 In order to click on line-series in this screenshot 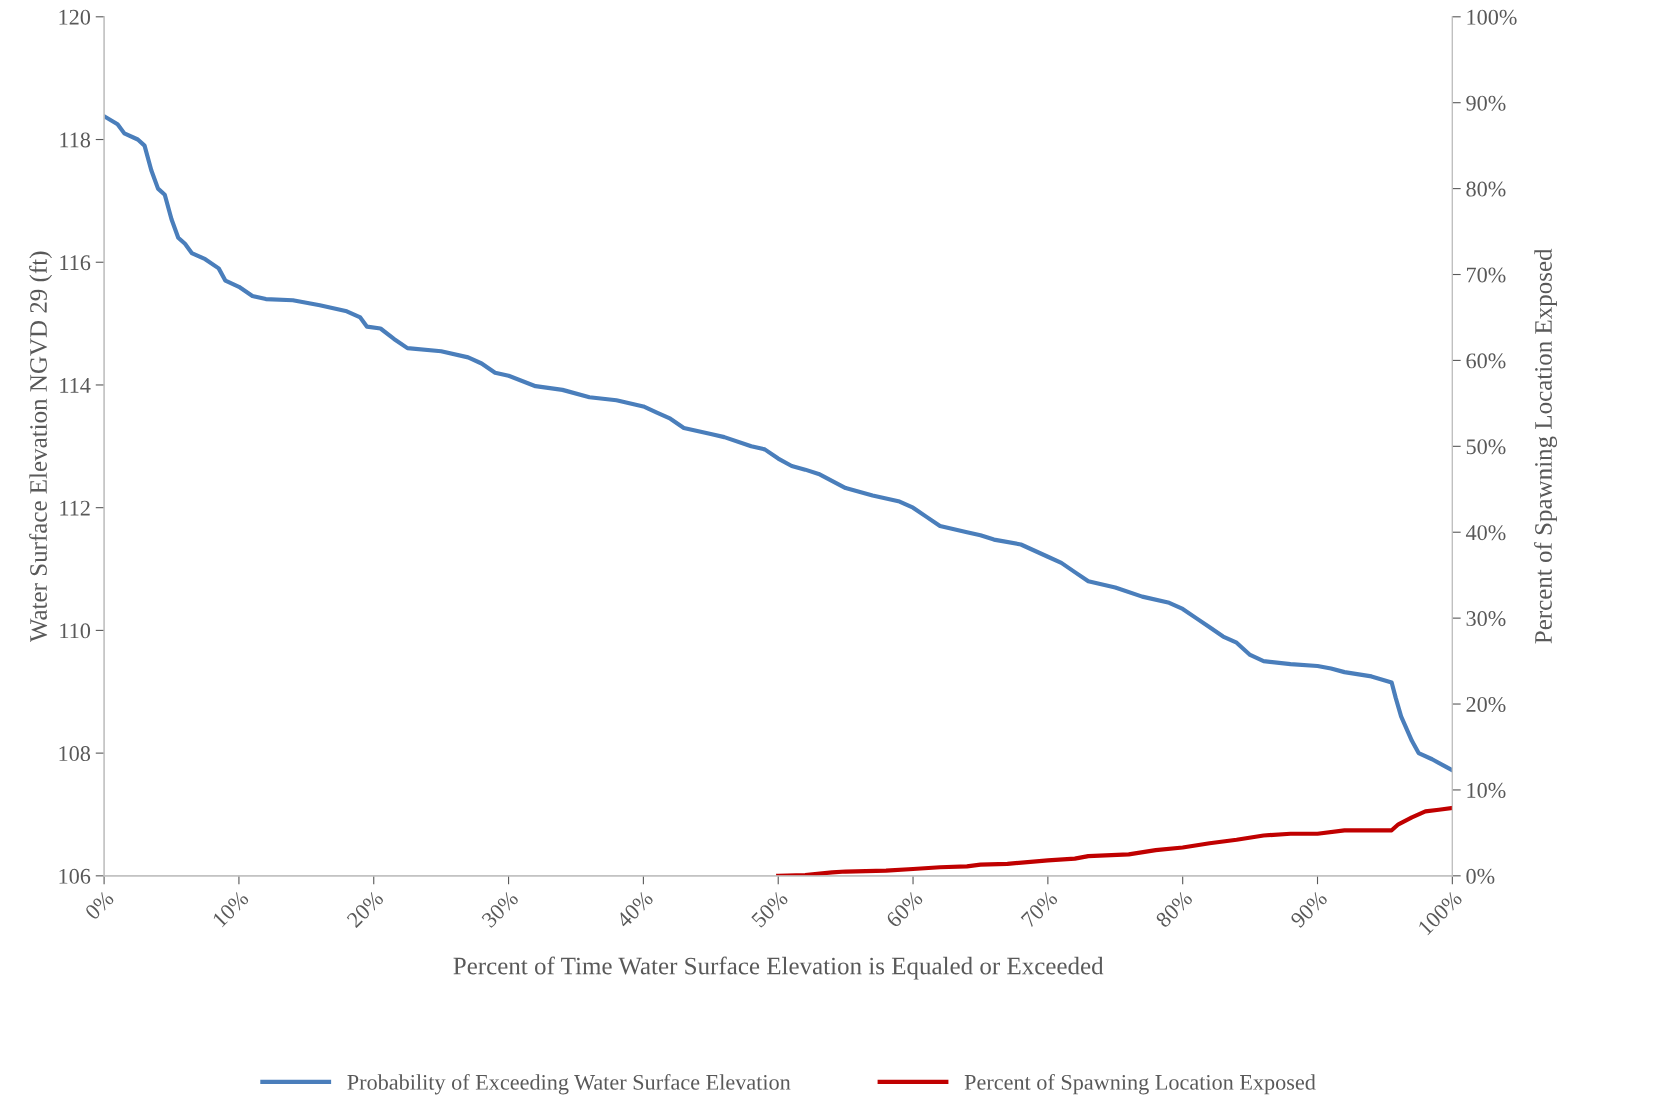, I will do `click(1114, 840)`.